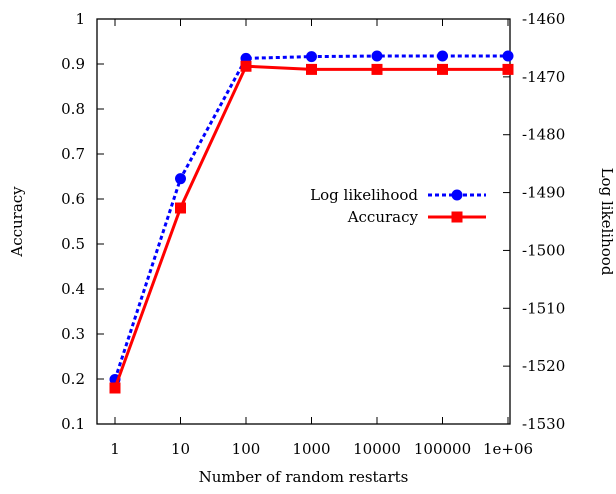 This screenshot has height=494, width=616. Describe the element at coordinates (73, 64) in the screenshot. I see `y-left-tick-label: 0.9` at that location.